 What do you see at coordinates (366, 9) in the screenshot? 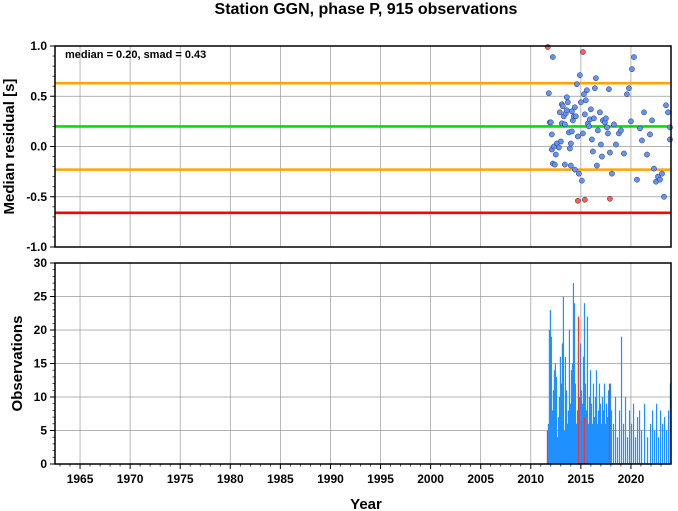
I see `chart-title: Station GGN, phase P, 915 observations` at bounding box center [366, 9].